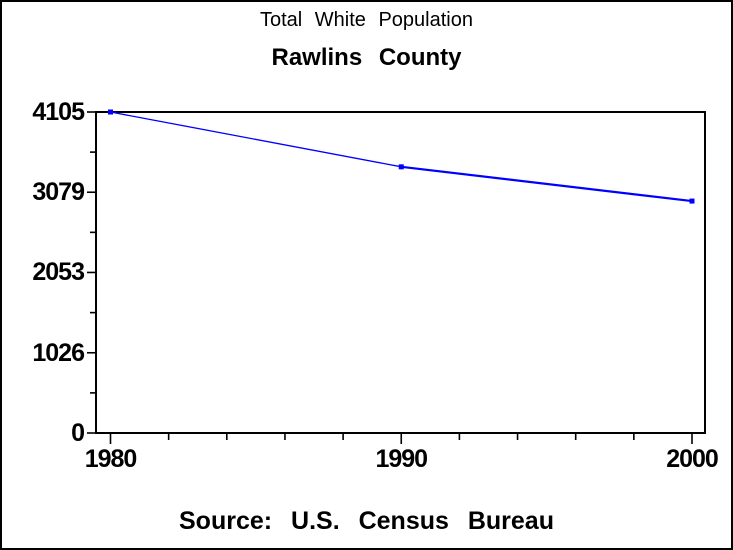  What do you see at coordinates (58, 192) in the screenshot?
I see `y-tick-label: 3079` at bounding box center [58, 192].